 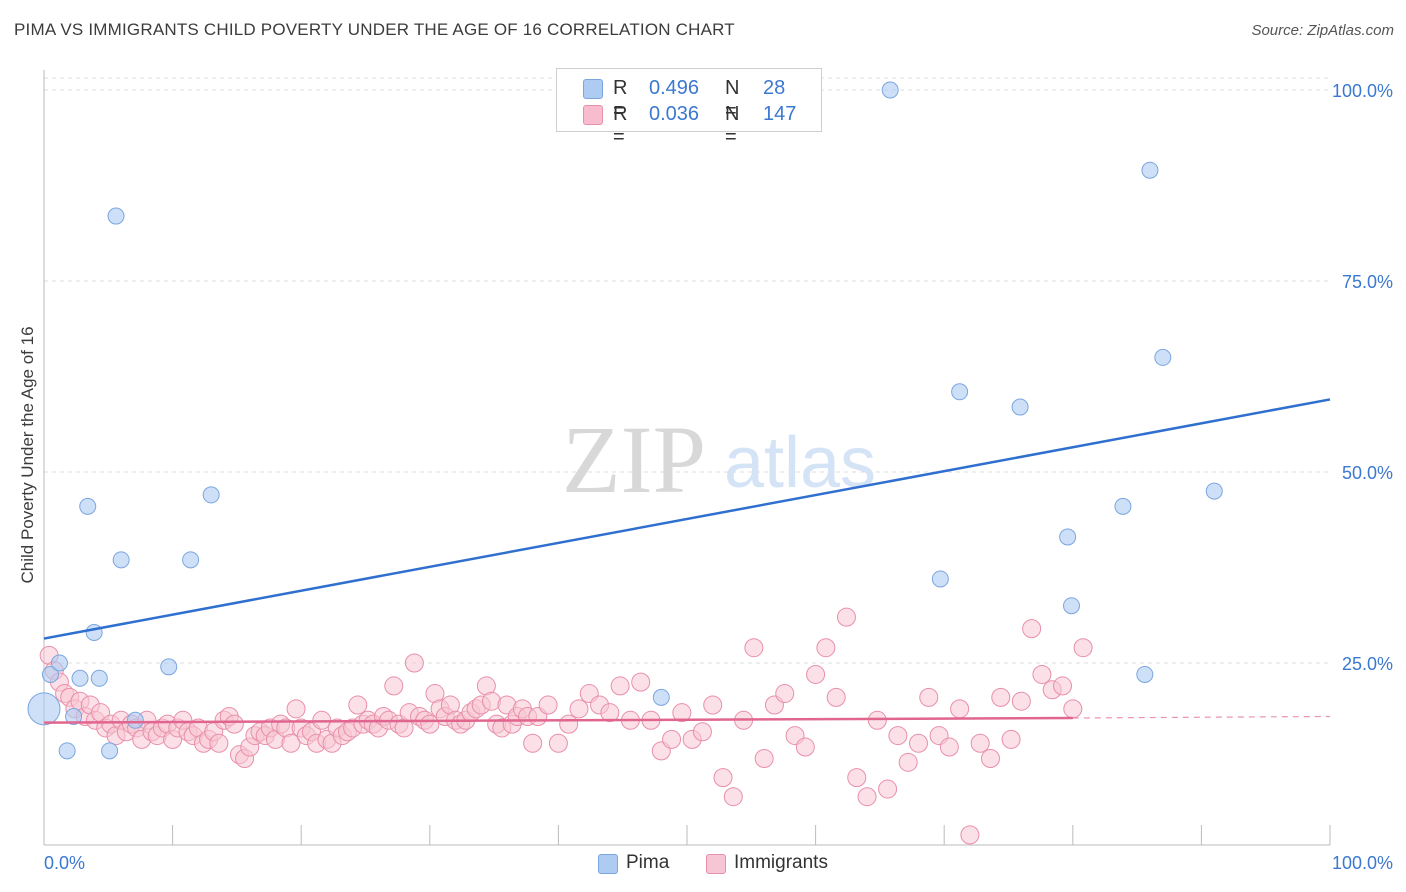 I want to click on watermark-zip: ZIP, so click(x=634, y=459).